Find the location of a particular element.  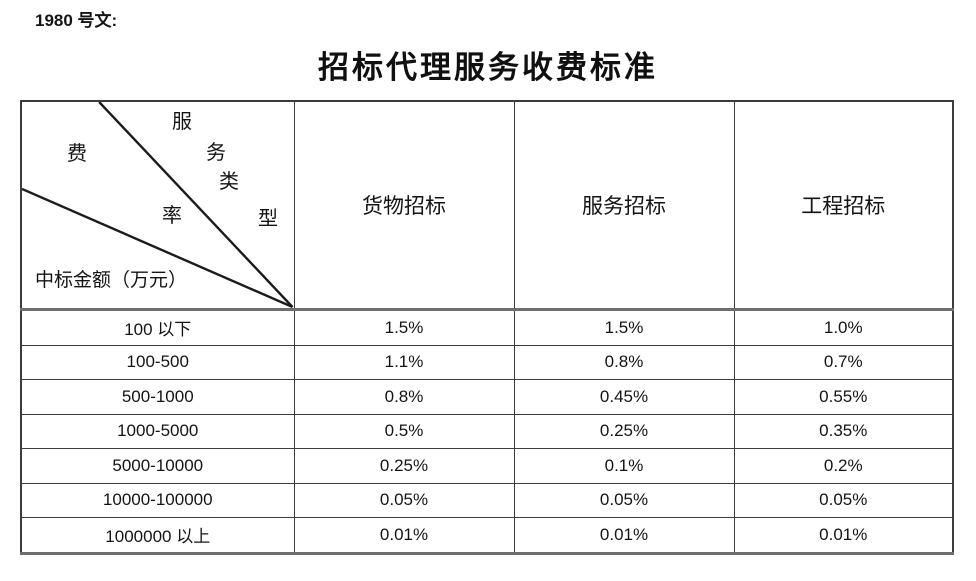

corner-col-dim-char-2: 务 is located at coordinates (216, 153).